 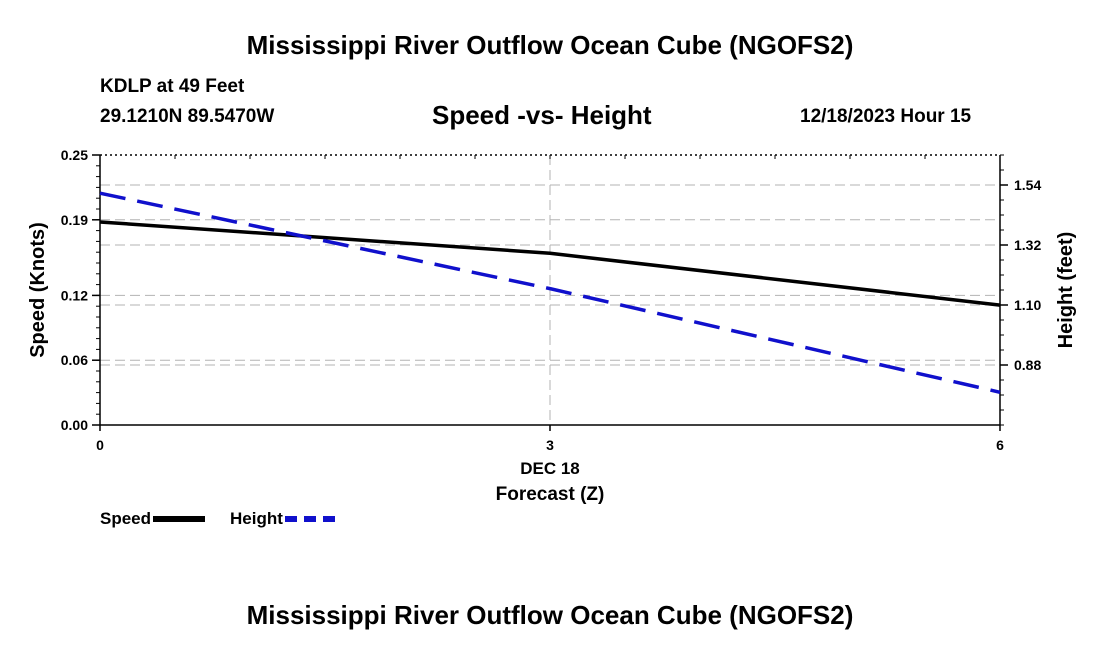 What do you see at coordinates (100, 445) in the screenshot?
I see `x-tick-label: 0` at bounding box center [100, 445].